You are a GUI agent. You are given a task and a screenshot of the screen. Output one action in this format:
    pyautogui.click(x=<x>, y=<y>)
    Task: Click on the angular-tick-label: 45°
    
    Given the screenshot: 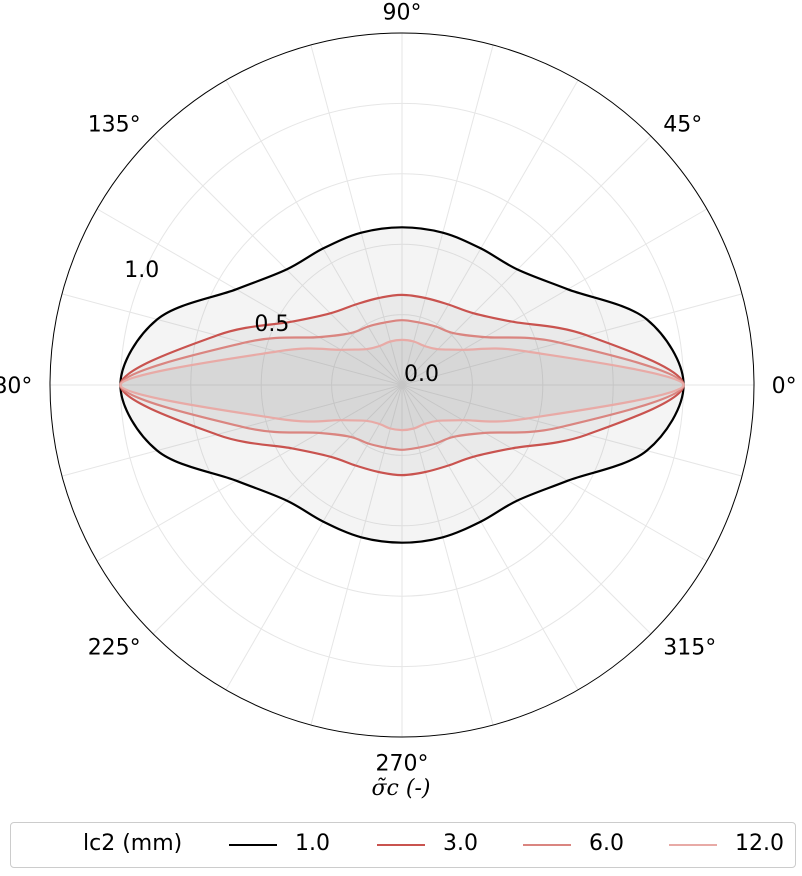 What is the action you would take?
    pyautogui.click(x=682, y=125)
    